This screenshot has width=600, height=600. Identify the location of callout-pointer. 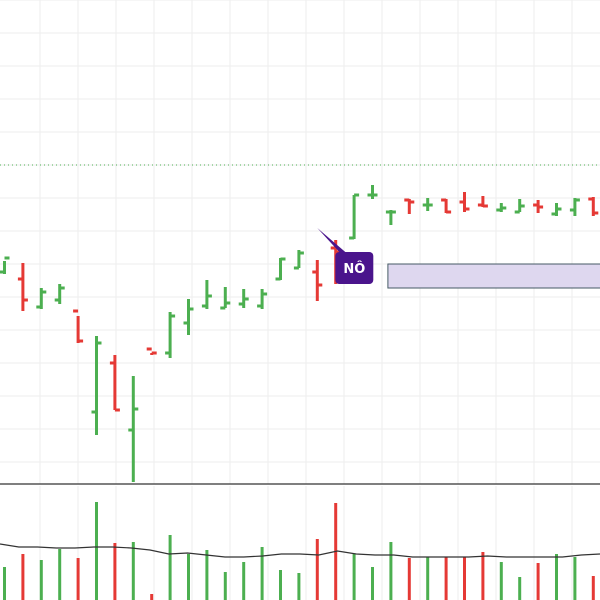
(331, 240).